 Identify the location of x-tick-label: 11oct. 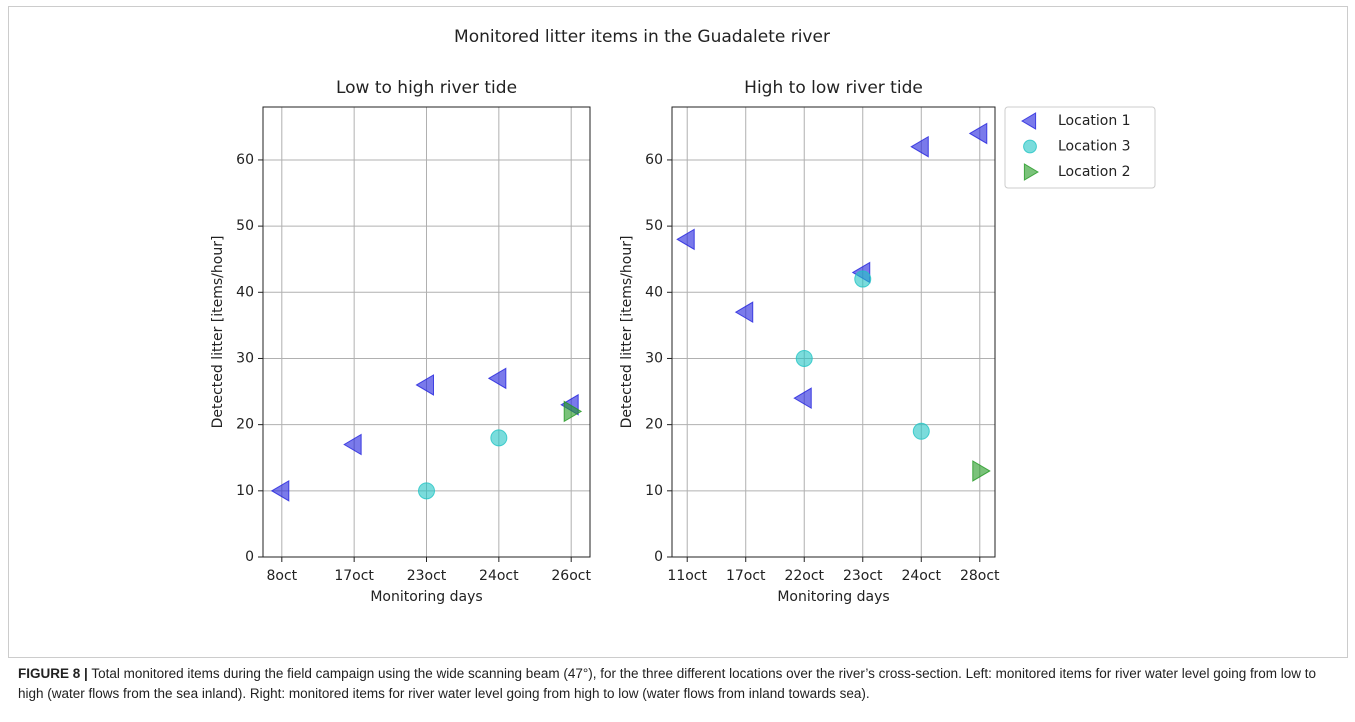
(687, 576).